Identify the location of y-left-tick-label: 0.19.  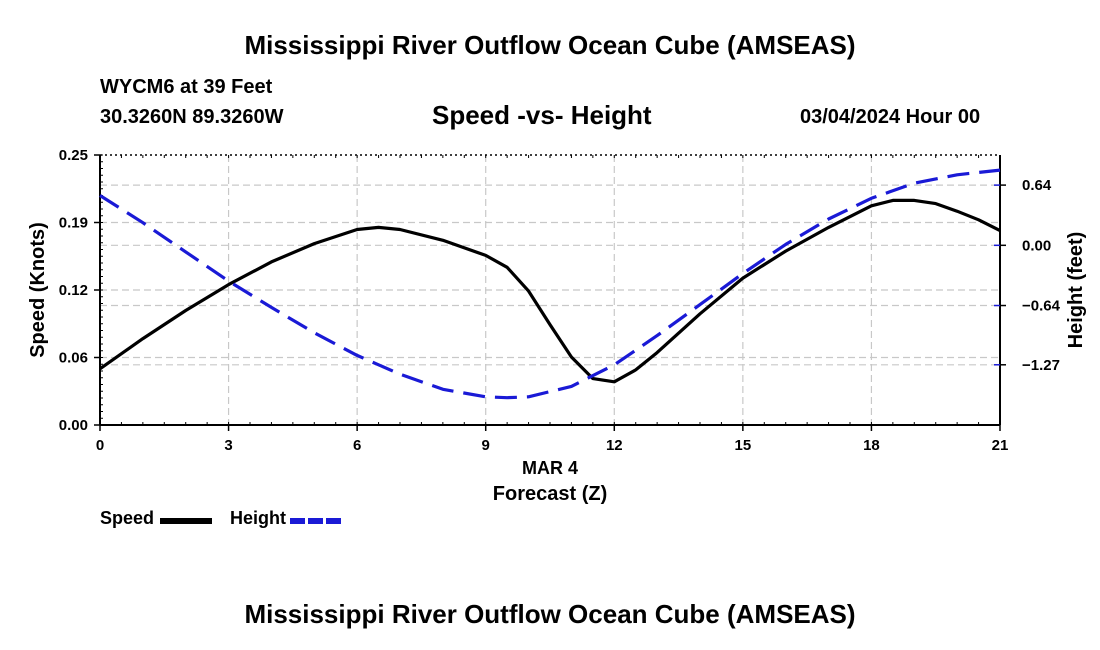
(73, 223).